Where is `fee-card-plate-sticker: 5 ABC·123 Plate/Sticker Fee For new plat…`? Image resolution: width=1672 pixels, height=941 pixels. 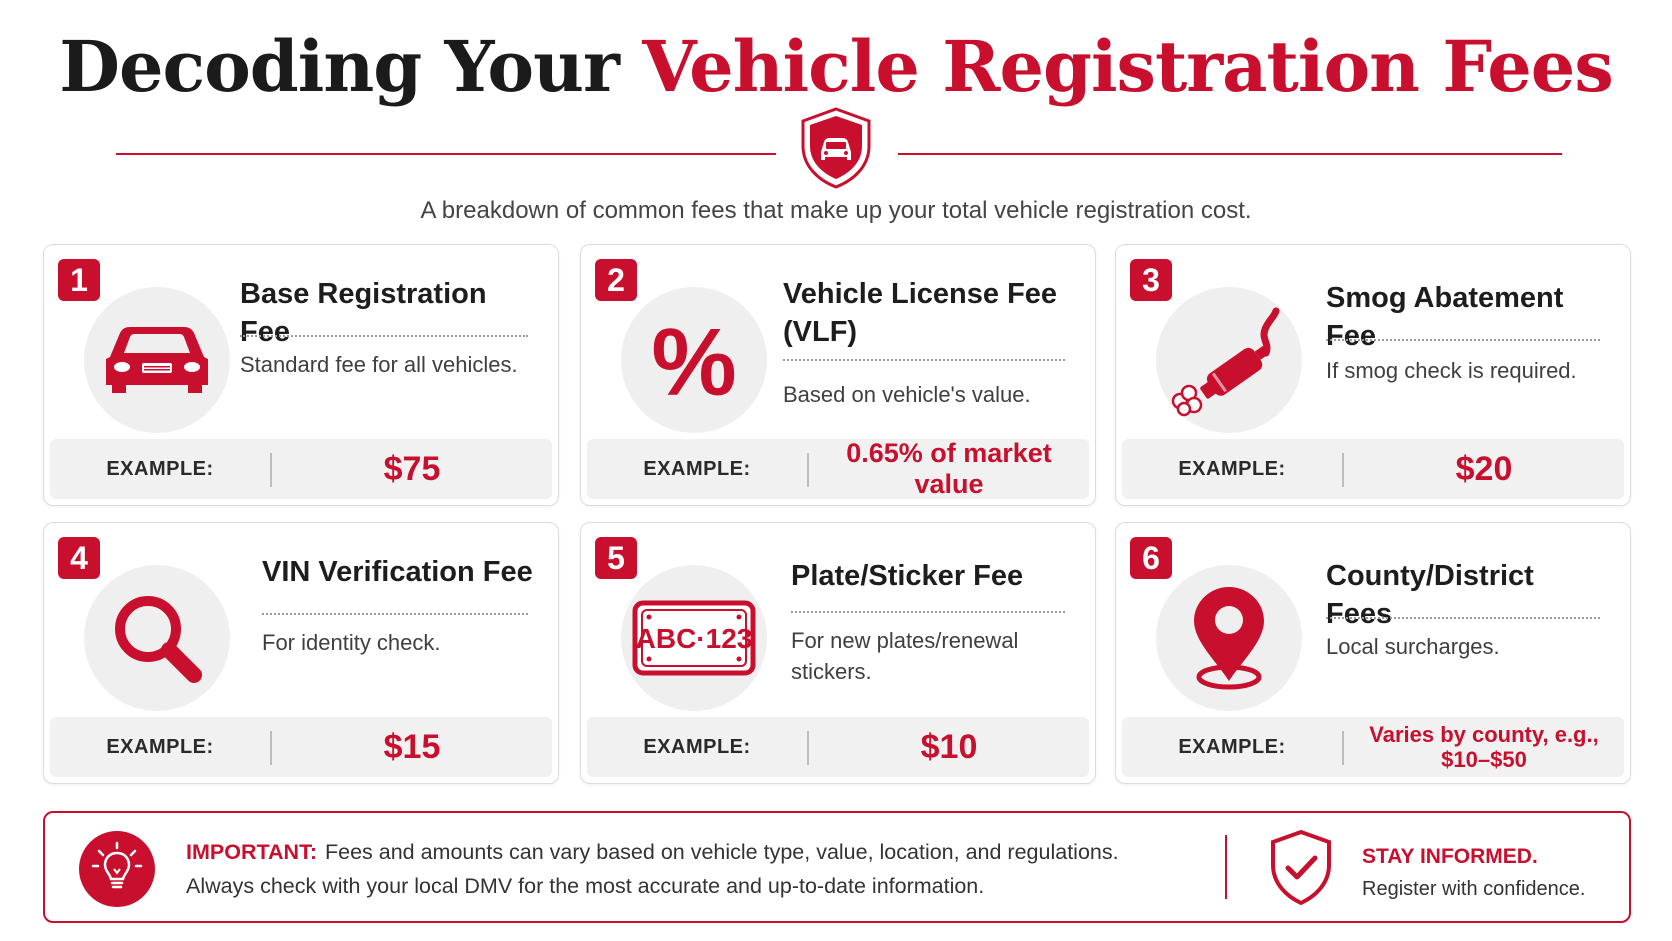 fee-card-plate-sticker: 5 ABC·123 Plate/Sticker Fee For new plat… is located at coordinates (838, 653).